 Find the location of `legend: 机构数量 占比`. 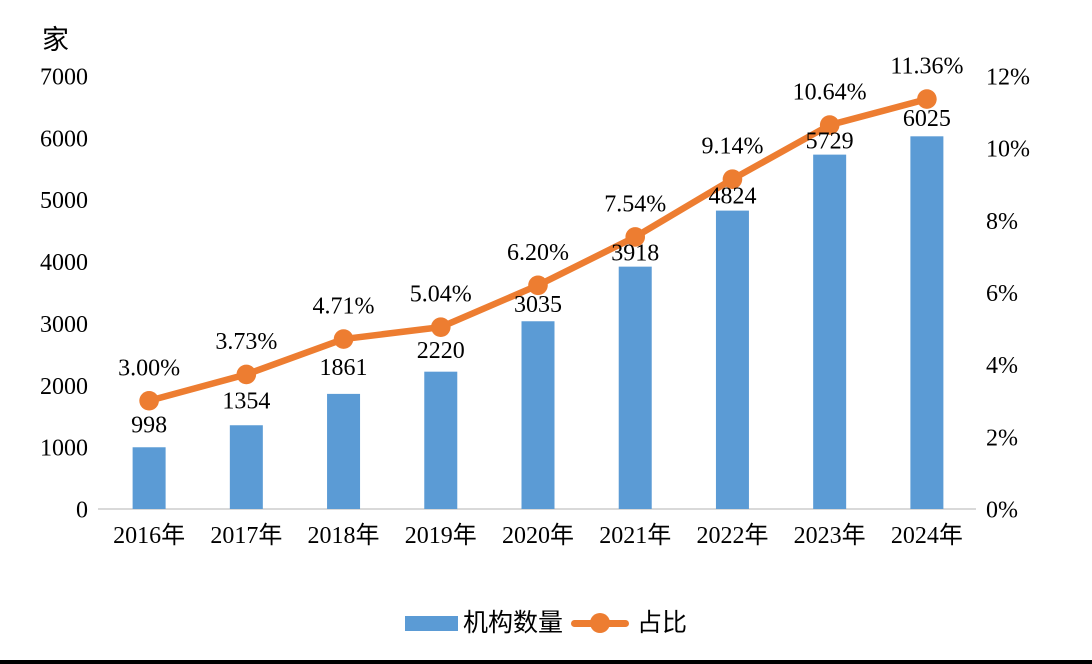

legend: 机构数量 占比 is located at coordinates (546, 623).